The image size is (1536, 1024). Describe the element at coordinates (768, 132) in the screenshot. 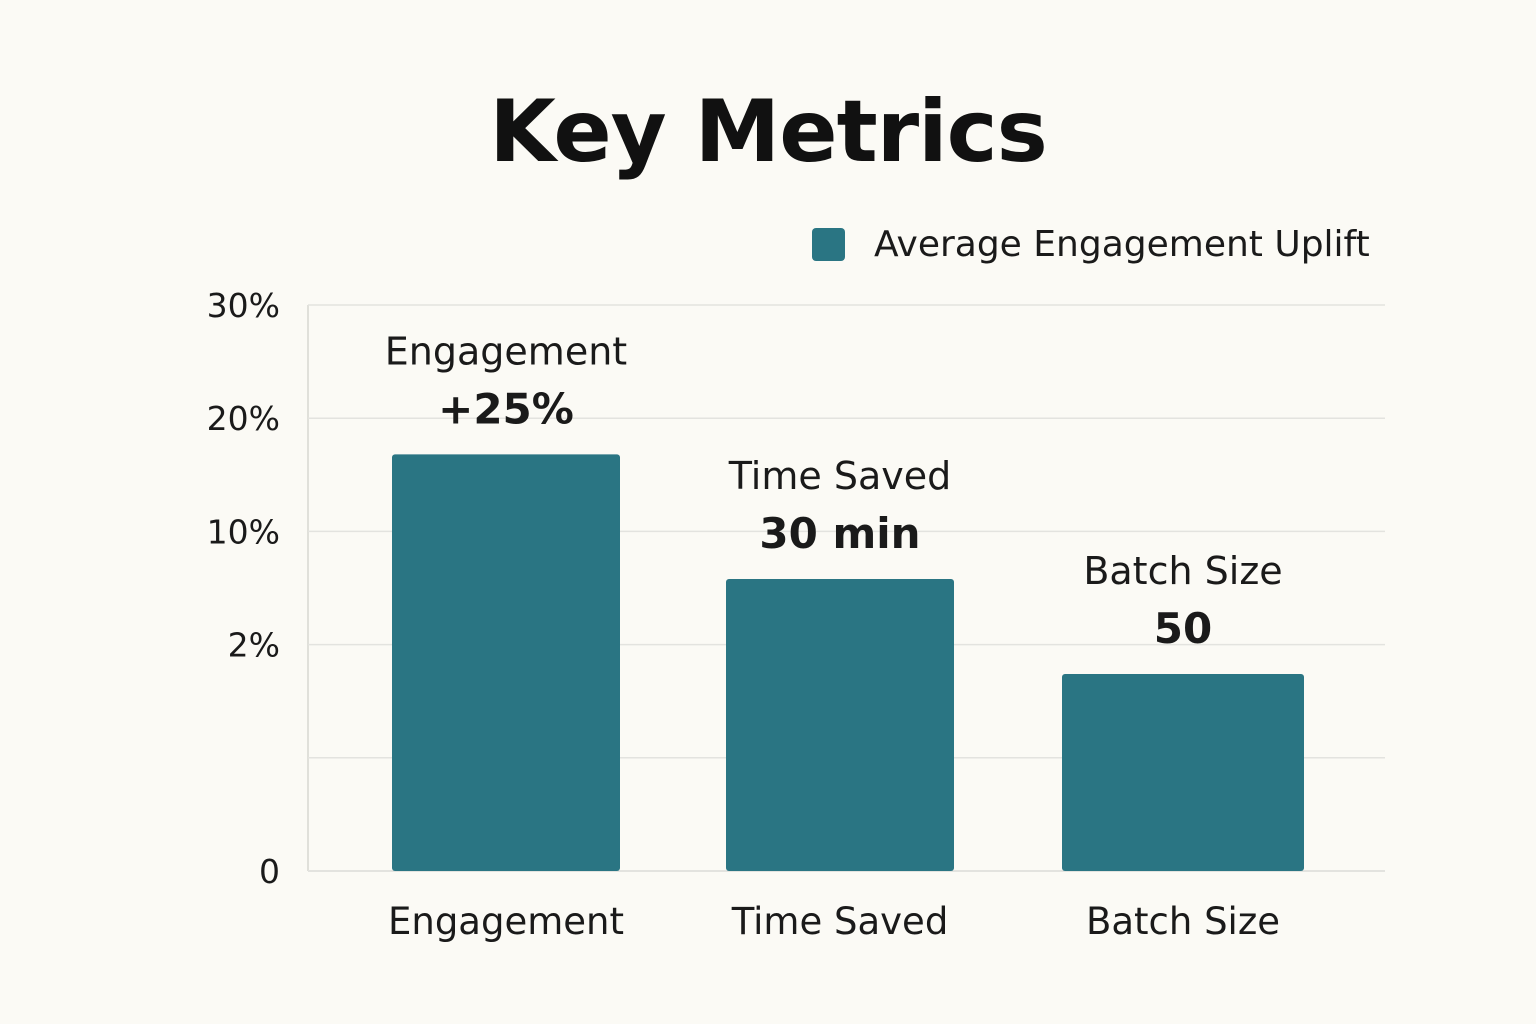

I see `chart-title: Key Metrics` at that location.